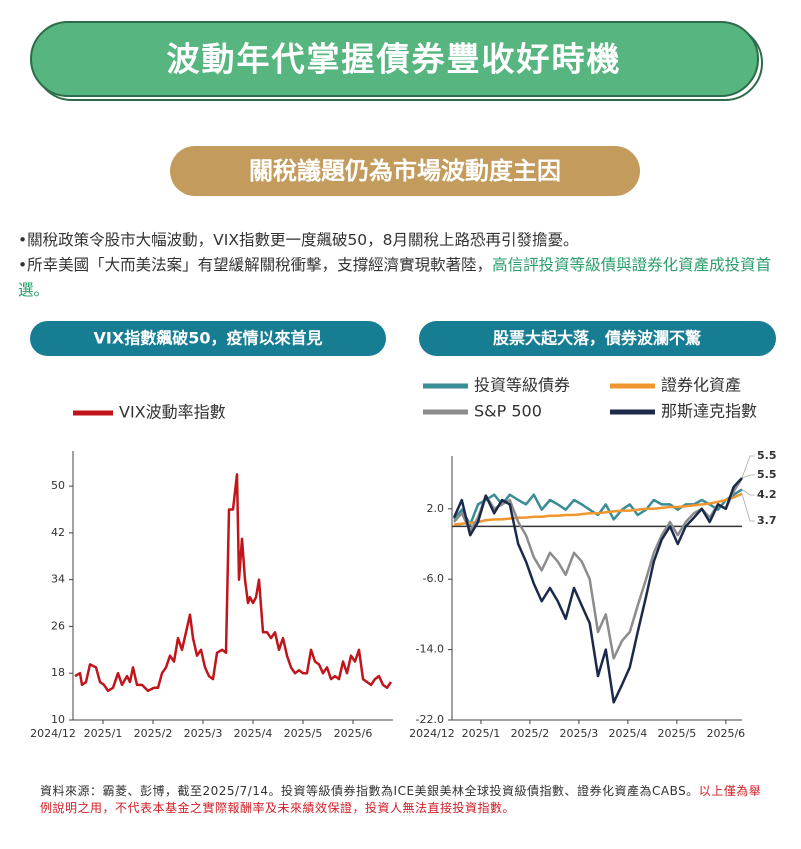  What do you see at coordinates (701, 385) in the screenshot?
I see `legend-label: 證券化資產` at bounding box center [701, 385].